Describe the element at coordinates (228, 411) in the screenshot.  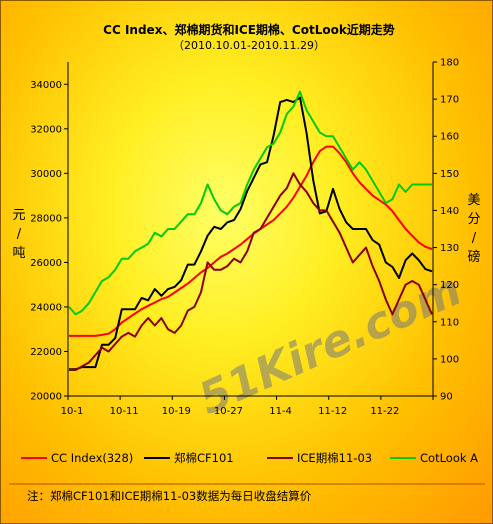
I see `x-tick-label: 10-27` at that location.